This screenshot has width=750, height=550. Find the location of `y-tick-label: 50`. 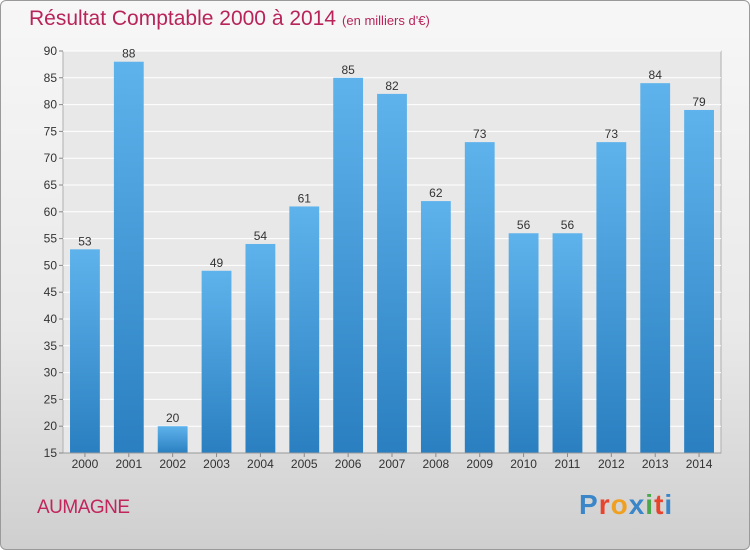

y-tick-label: 50 is located at coordinates (51, 265).